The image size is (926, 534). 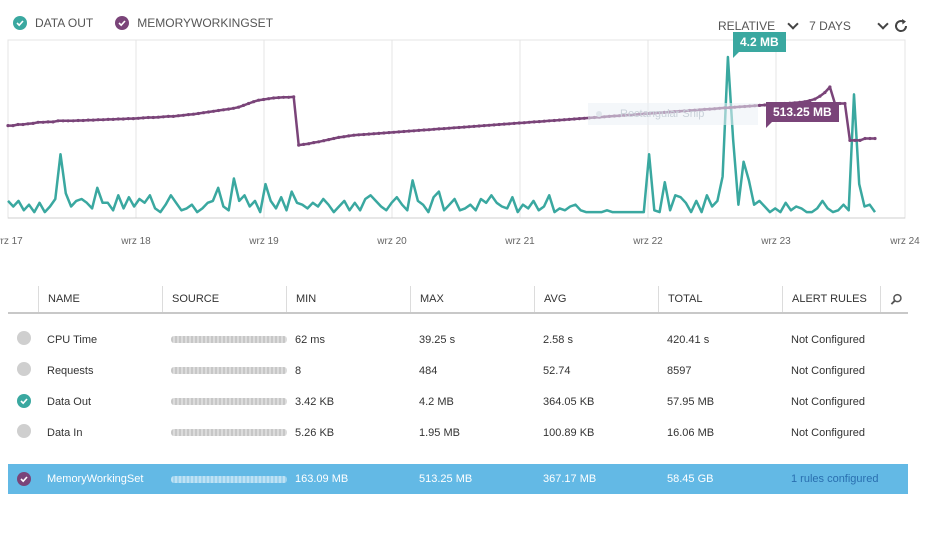 I want to click on legend-memoryworkingset: MEMORYWORKINGSET, so click(x=194, y=23).